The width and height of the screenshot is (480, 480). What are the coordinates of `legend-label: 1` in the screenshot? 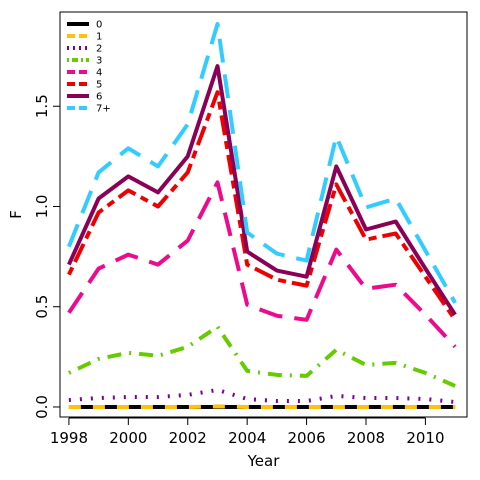 It's located at (99, 37).